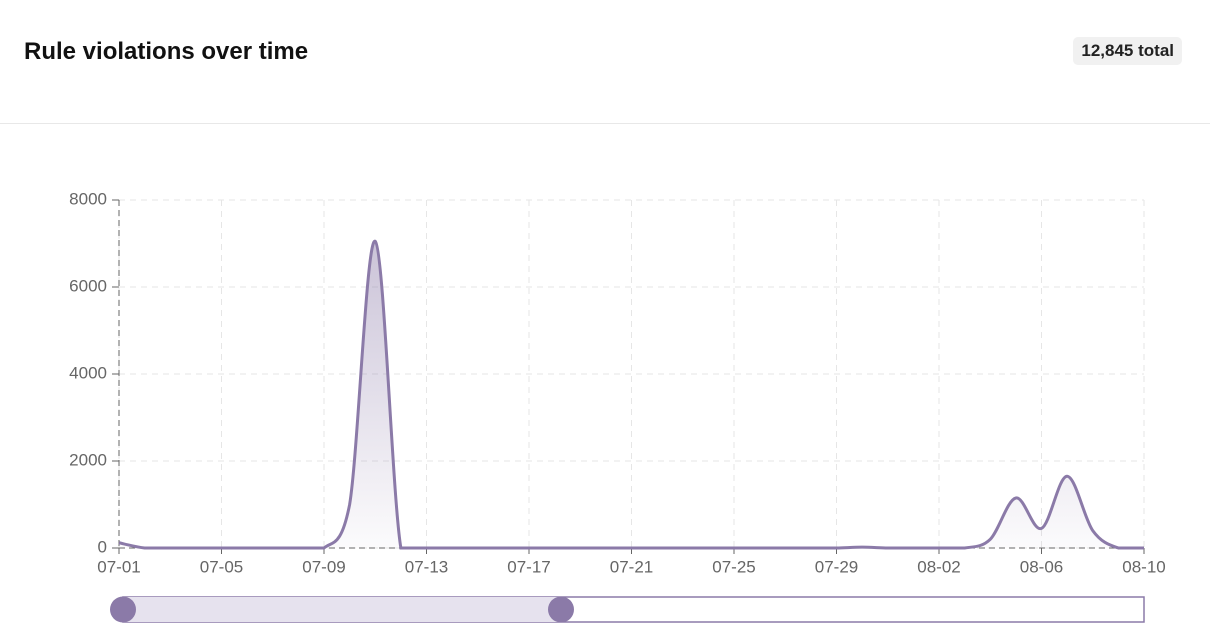  Describe the element at coordinates (733, 566) in the screenshot. I see `x-tick-label: 07-25` at that location.